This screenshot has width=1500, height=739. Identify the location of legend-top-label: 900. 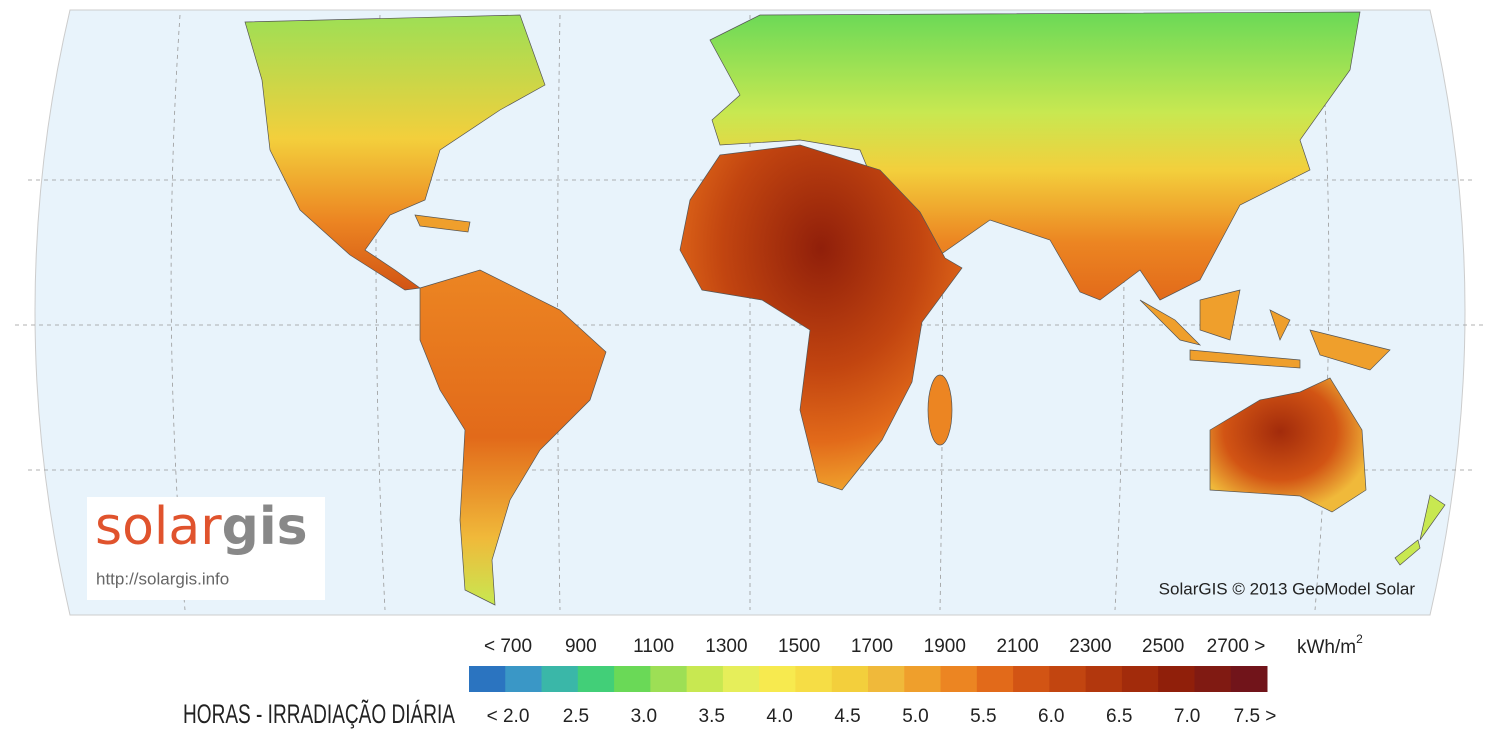
(581, 646).